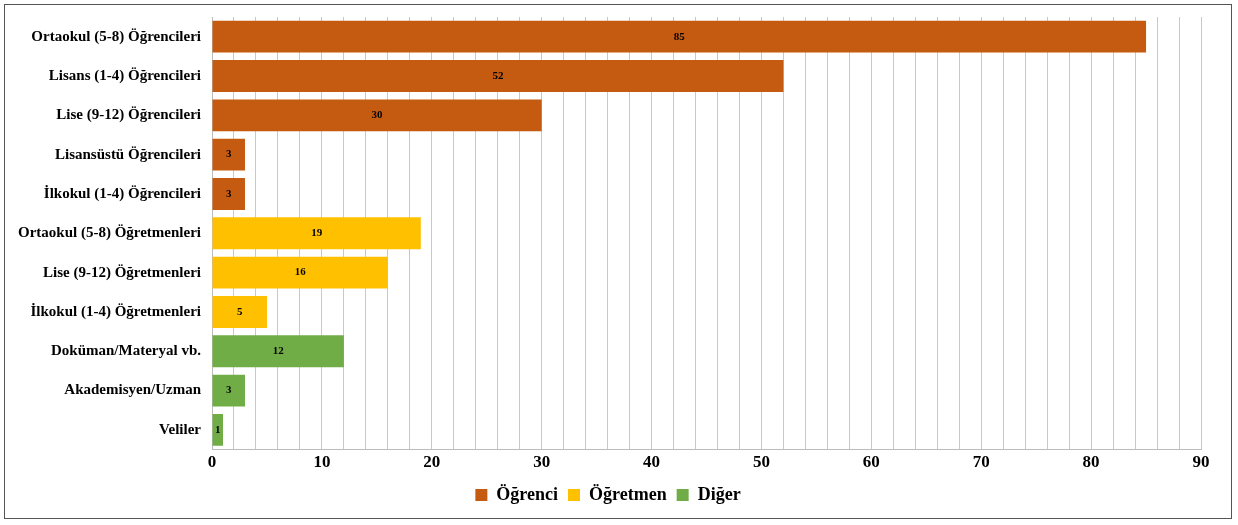 This screenshot has width=1238, height=525. I want to click on data-label: 85, so click(679, 35).